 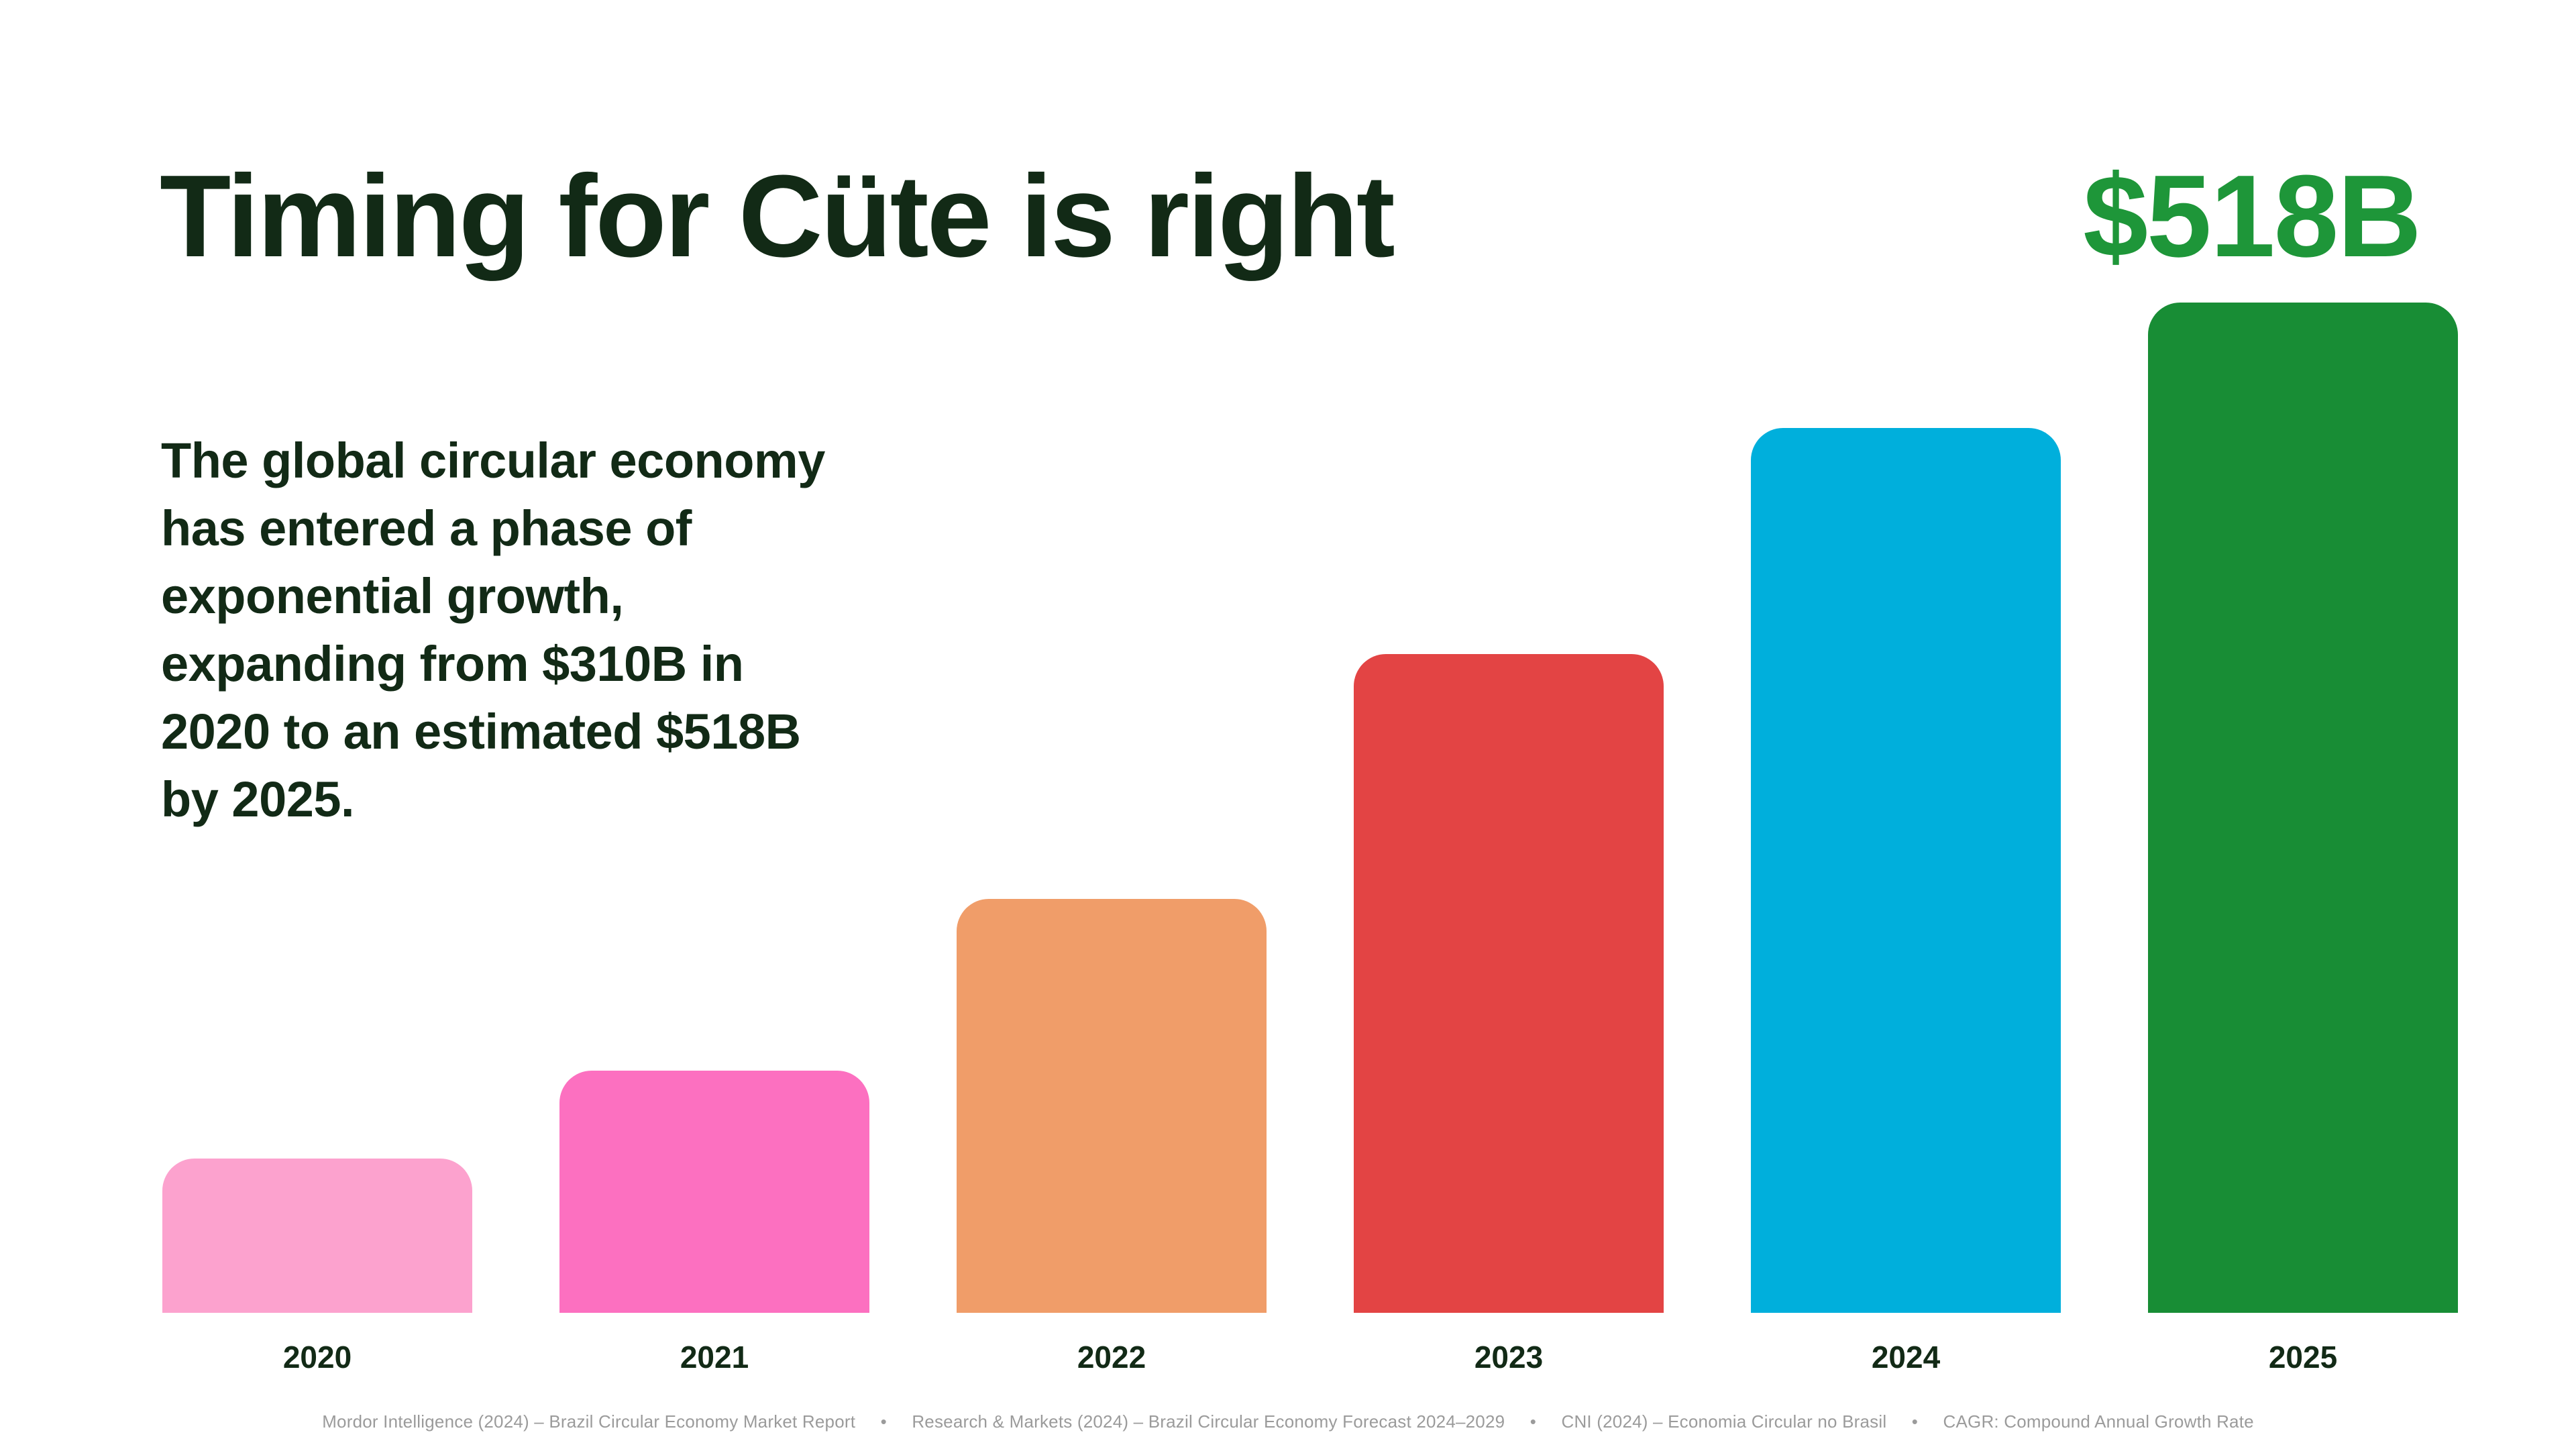 I want to click on axis-label-2020: 2020, so click(x=317, y=1357).